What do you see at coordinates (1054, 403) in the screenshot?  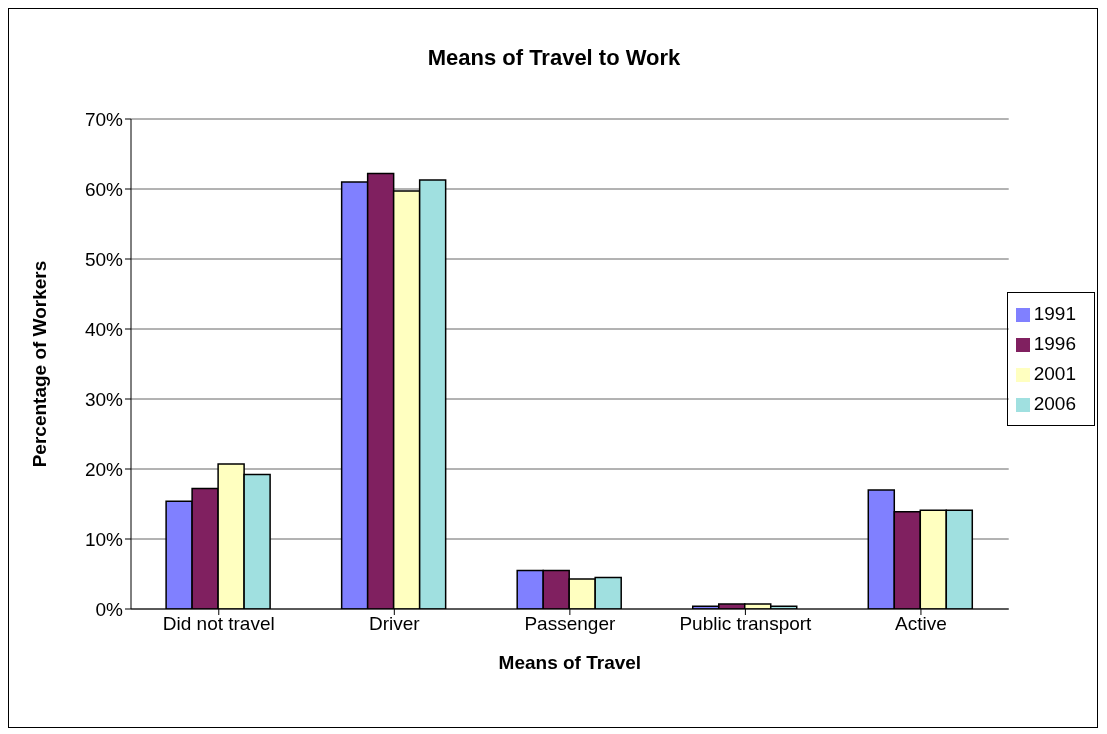 I see `legend-label: 2006` at bounding box center [1054, 403].